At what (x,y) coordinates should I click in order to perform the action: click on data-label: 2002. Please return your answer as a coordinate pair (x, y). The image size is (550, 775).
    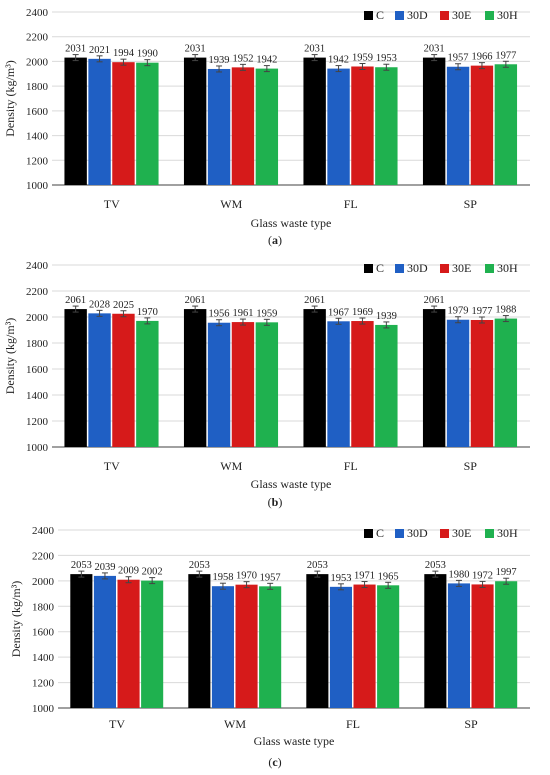
    Looking at the image, I should click on (152, 572).